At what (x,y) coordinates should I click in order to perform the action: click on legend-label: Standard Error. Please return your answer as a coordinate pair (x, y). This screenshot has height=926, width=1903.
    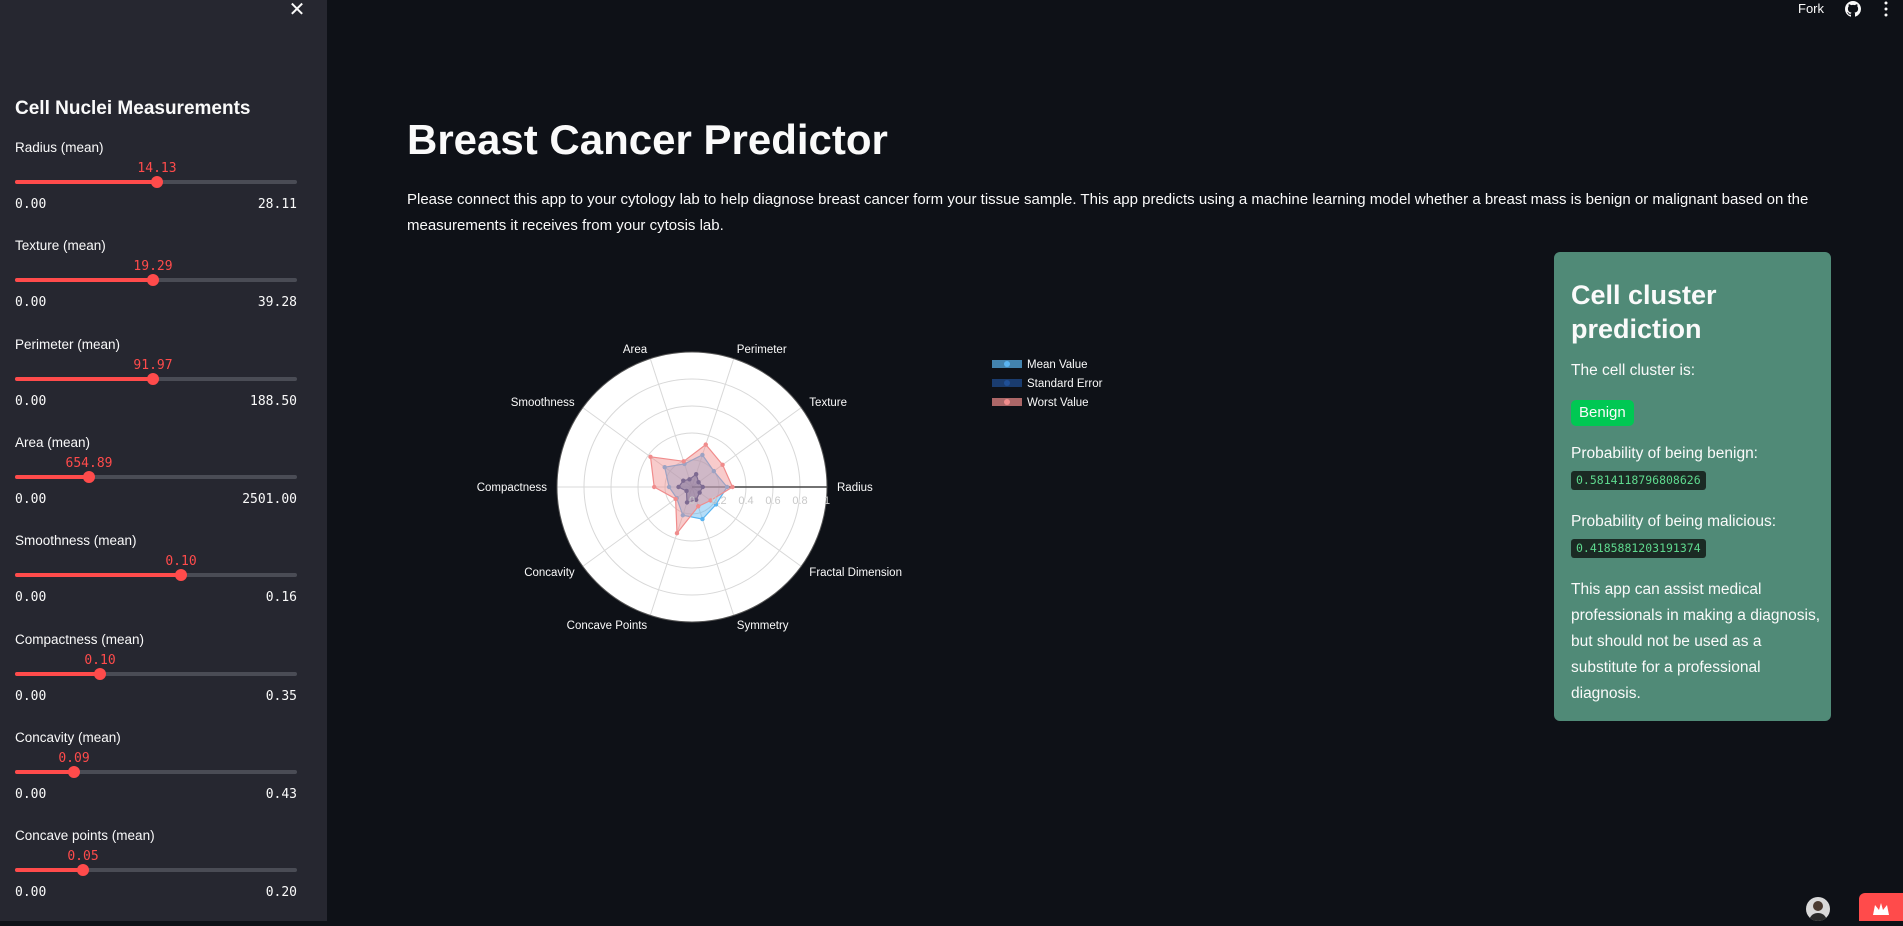
    Looking at the image, I should click on (1065, 384).